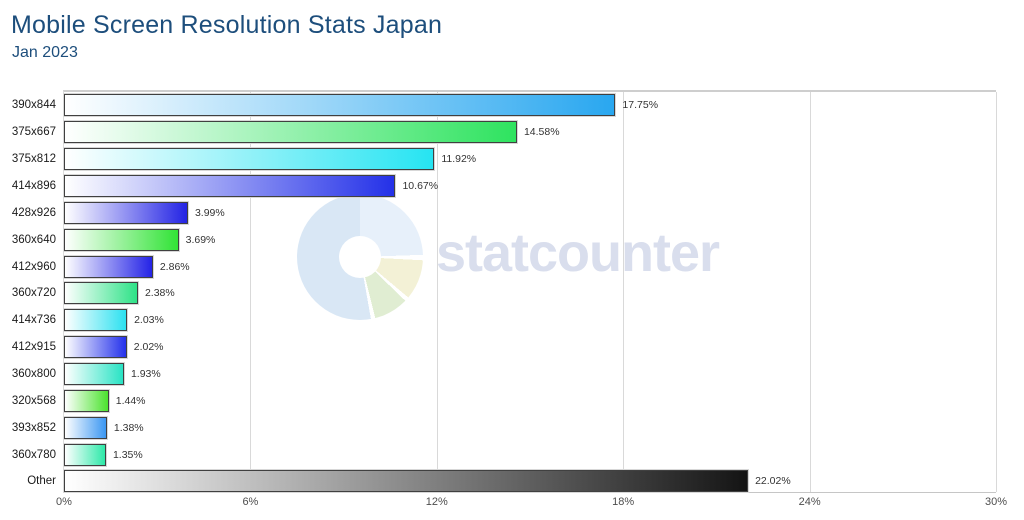 Image resolution: width=1024 pixels, height=520 pixels. Describe the element at coordinates (33, 132) in the screenshot. I see `category-label: 375x667` at that location.